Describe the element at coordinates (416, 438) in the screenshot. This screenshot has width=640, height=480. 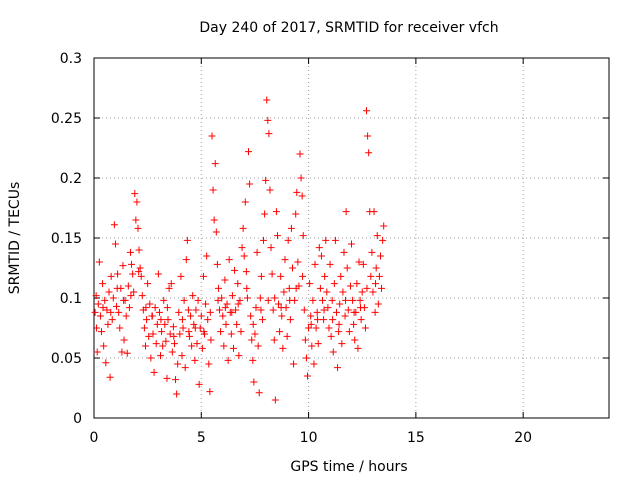
I see `x-tick-label: 15` at that location.